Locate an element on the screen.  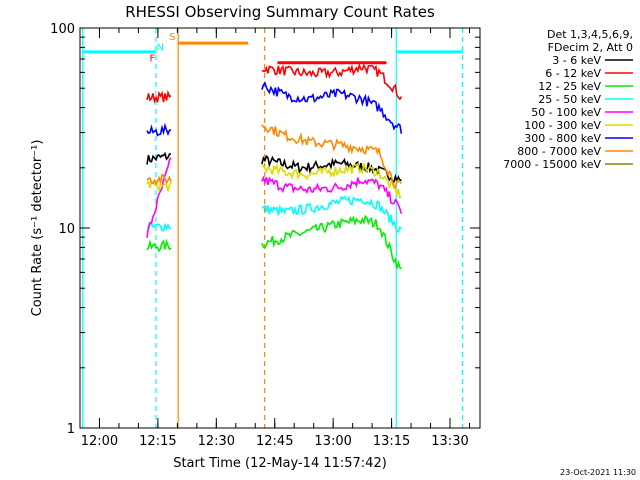
legend-label-8: 7000 - 15000 keV is located at coordinates (552, 164).